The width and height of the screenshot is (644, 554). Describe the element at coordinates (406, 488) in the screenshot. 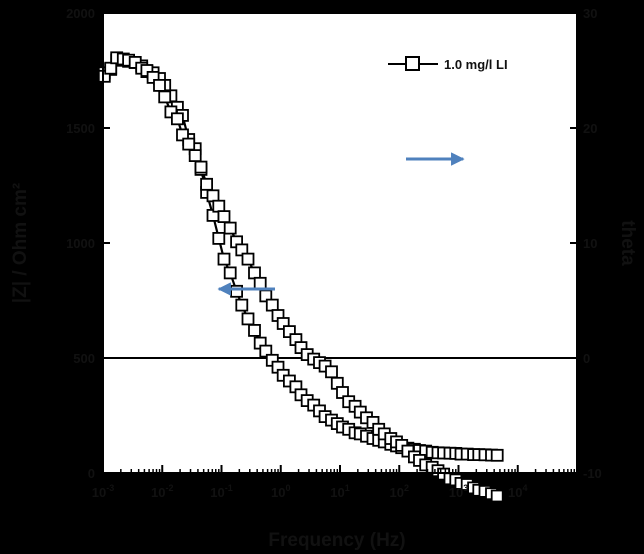

I see `x-tick-exponent: 2` at that location.